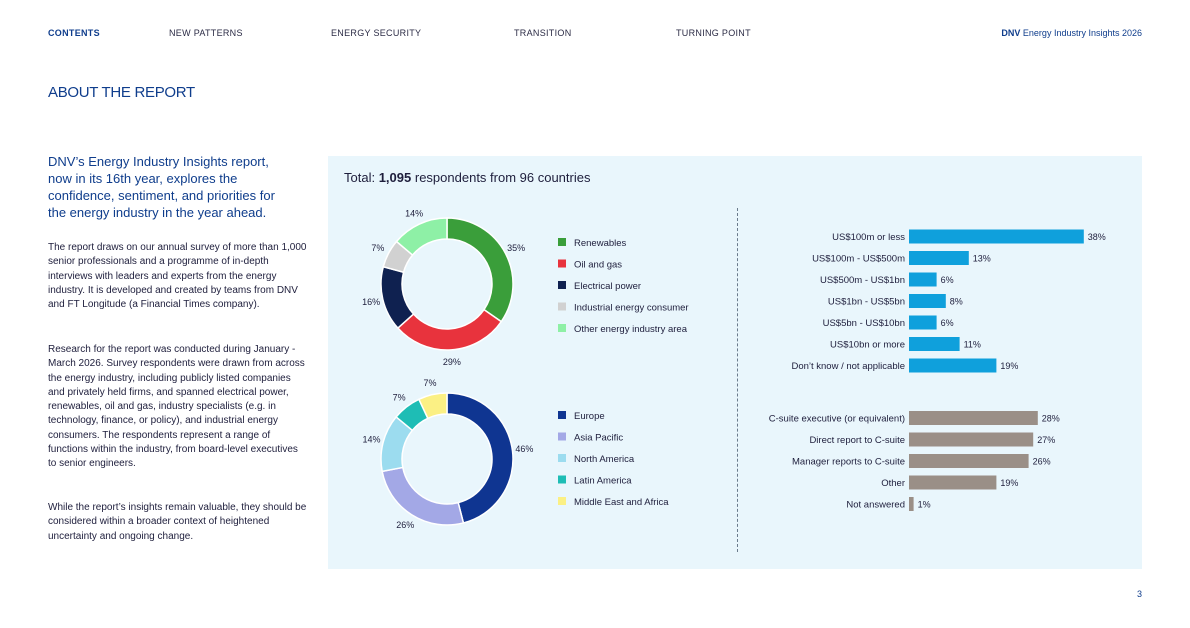 Image resolution: width=1190 pixels, height=628 pixels. Describe the element at coordinates (543, 33) in the screenshot. I see `nav-transition: TRANSITION` at that location.